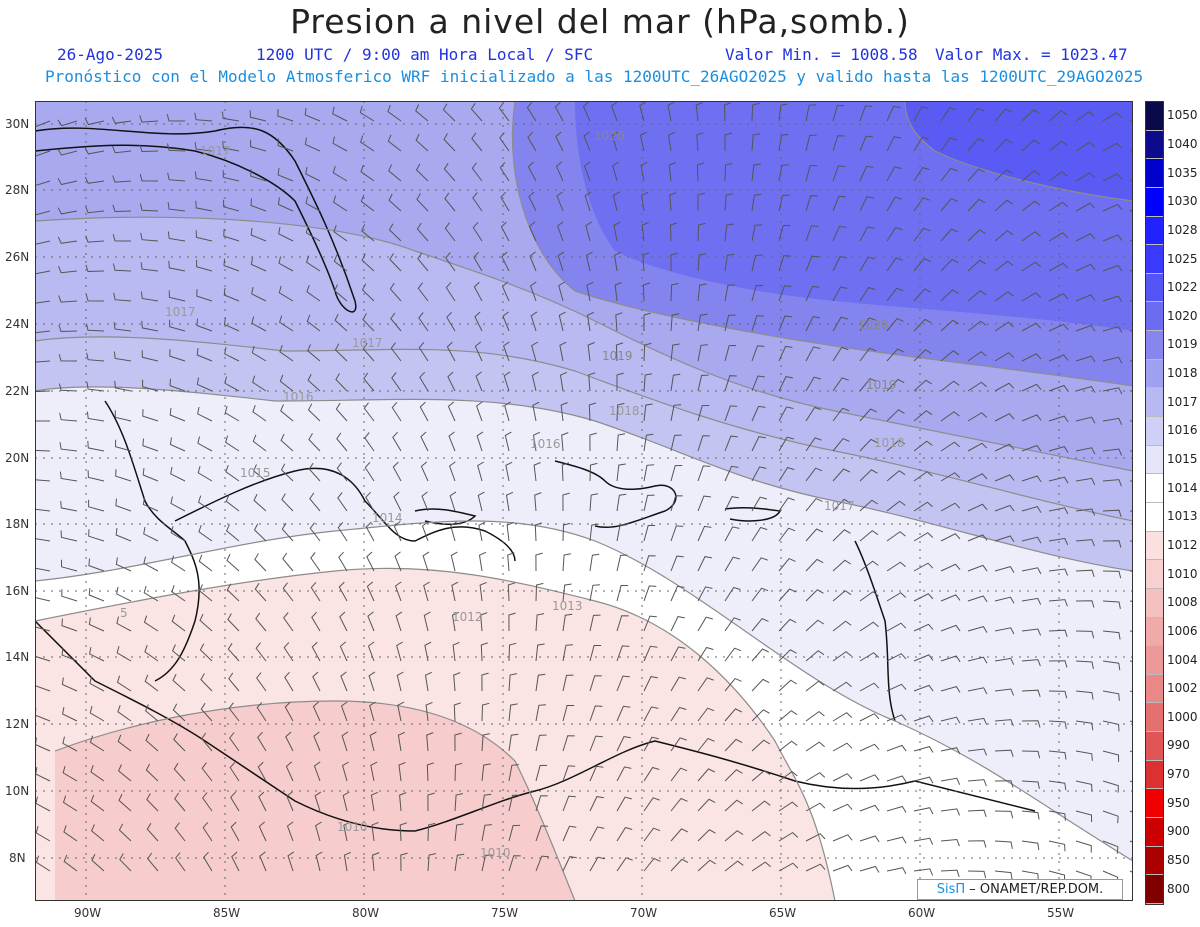  I want to click on lat-label: 14N, so click(17, 657).